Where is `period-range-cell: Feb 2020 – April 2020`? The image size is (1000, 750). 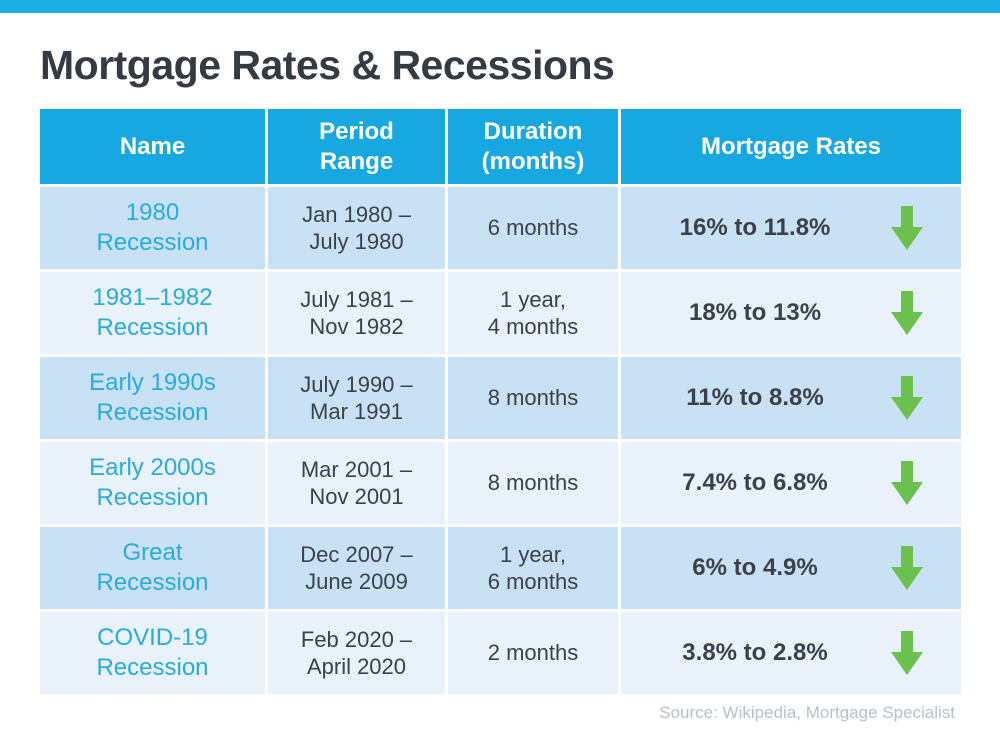
period-range-cell: Feb 2020 – April 2020 is located at coordinates (356, 653).